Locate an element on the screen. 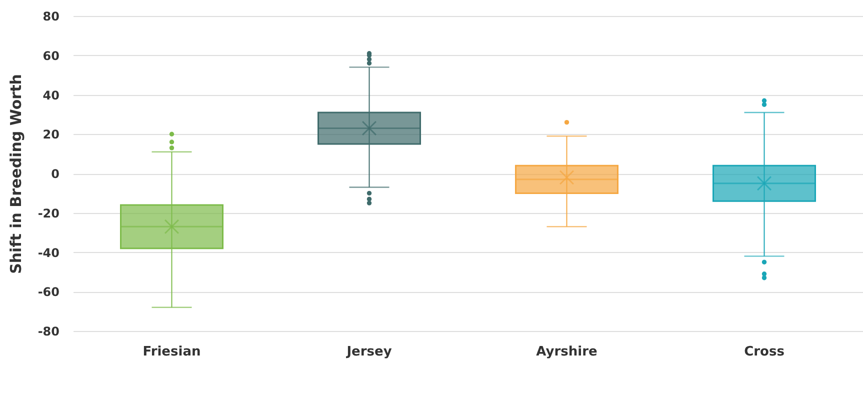 This screenshot has width=863, height=403. y-tick-label: -20 is located at coordinates (49, 213).